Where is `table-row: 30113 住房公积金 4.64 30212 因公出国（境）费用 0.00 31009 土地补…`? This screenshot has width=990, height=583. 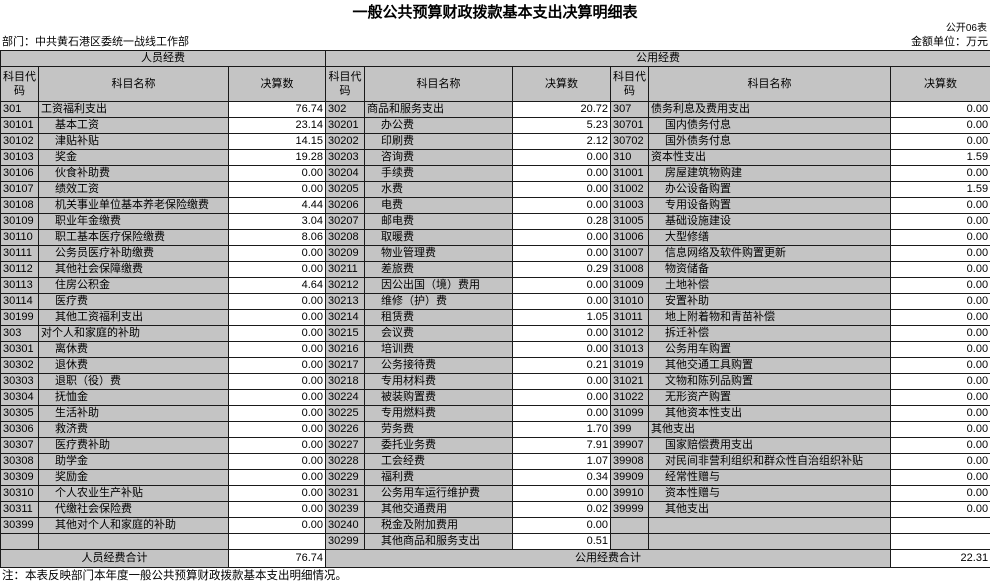
table-row: 30113 住房公积金 4.64 30212 因公出国（境）费用 0.00 31009 土地补… is located at coordinates (495, 285).